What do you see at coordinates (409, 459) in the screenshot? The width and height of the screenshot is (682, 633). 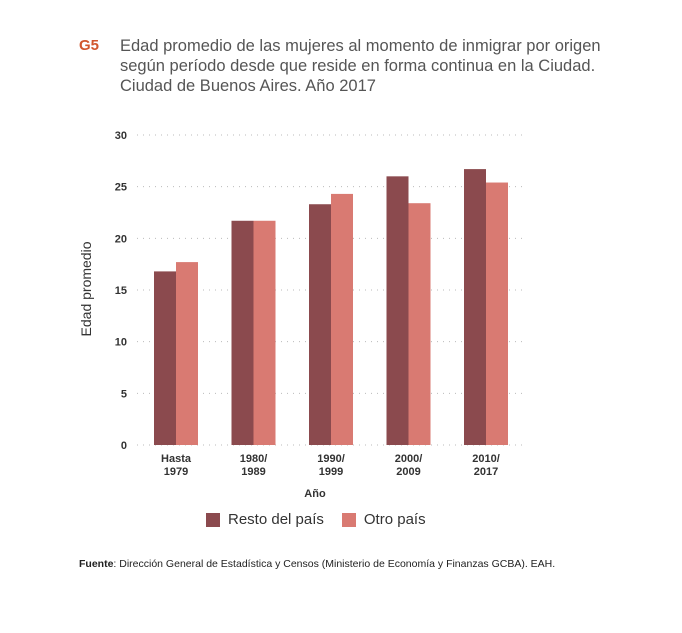 I see `x-tick-label: 2000/` at bounding box center [409, 459].